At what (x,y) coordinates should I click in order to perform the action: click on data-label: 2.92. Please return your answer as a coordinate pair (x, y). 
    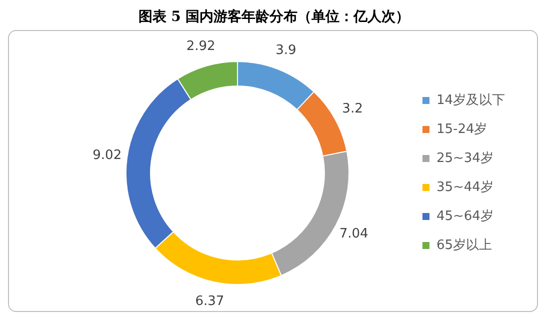
    Looking at the image, I should click on (201, 46).